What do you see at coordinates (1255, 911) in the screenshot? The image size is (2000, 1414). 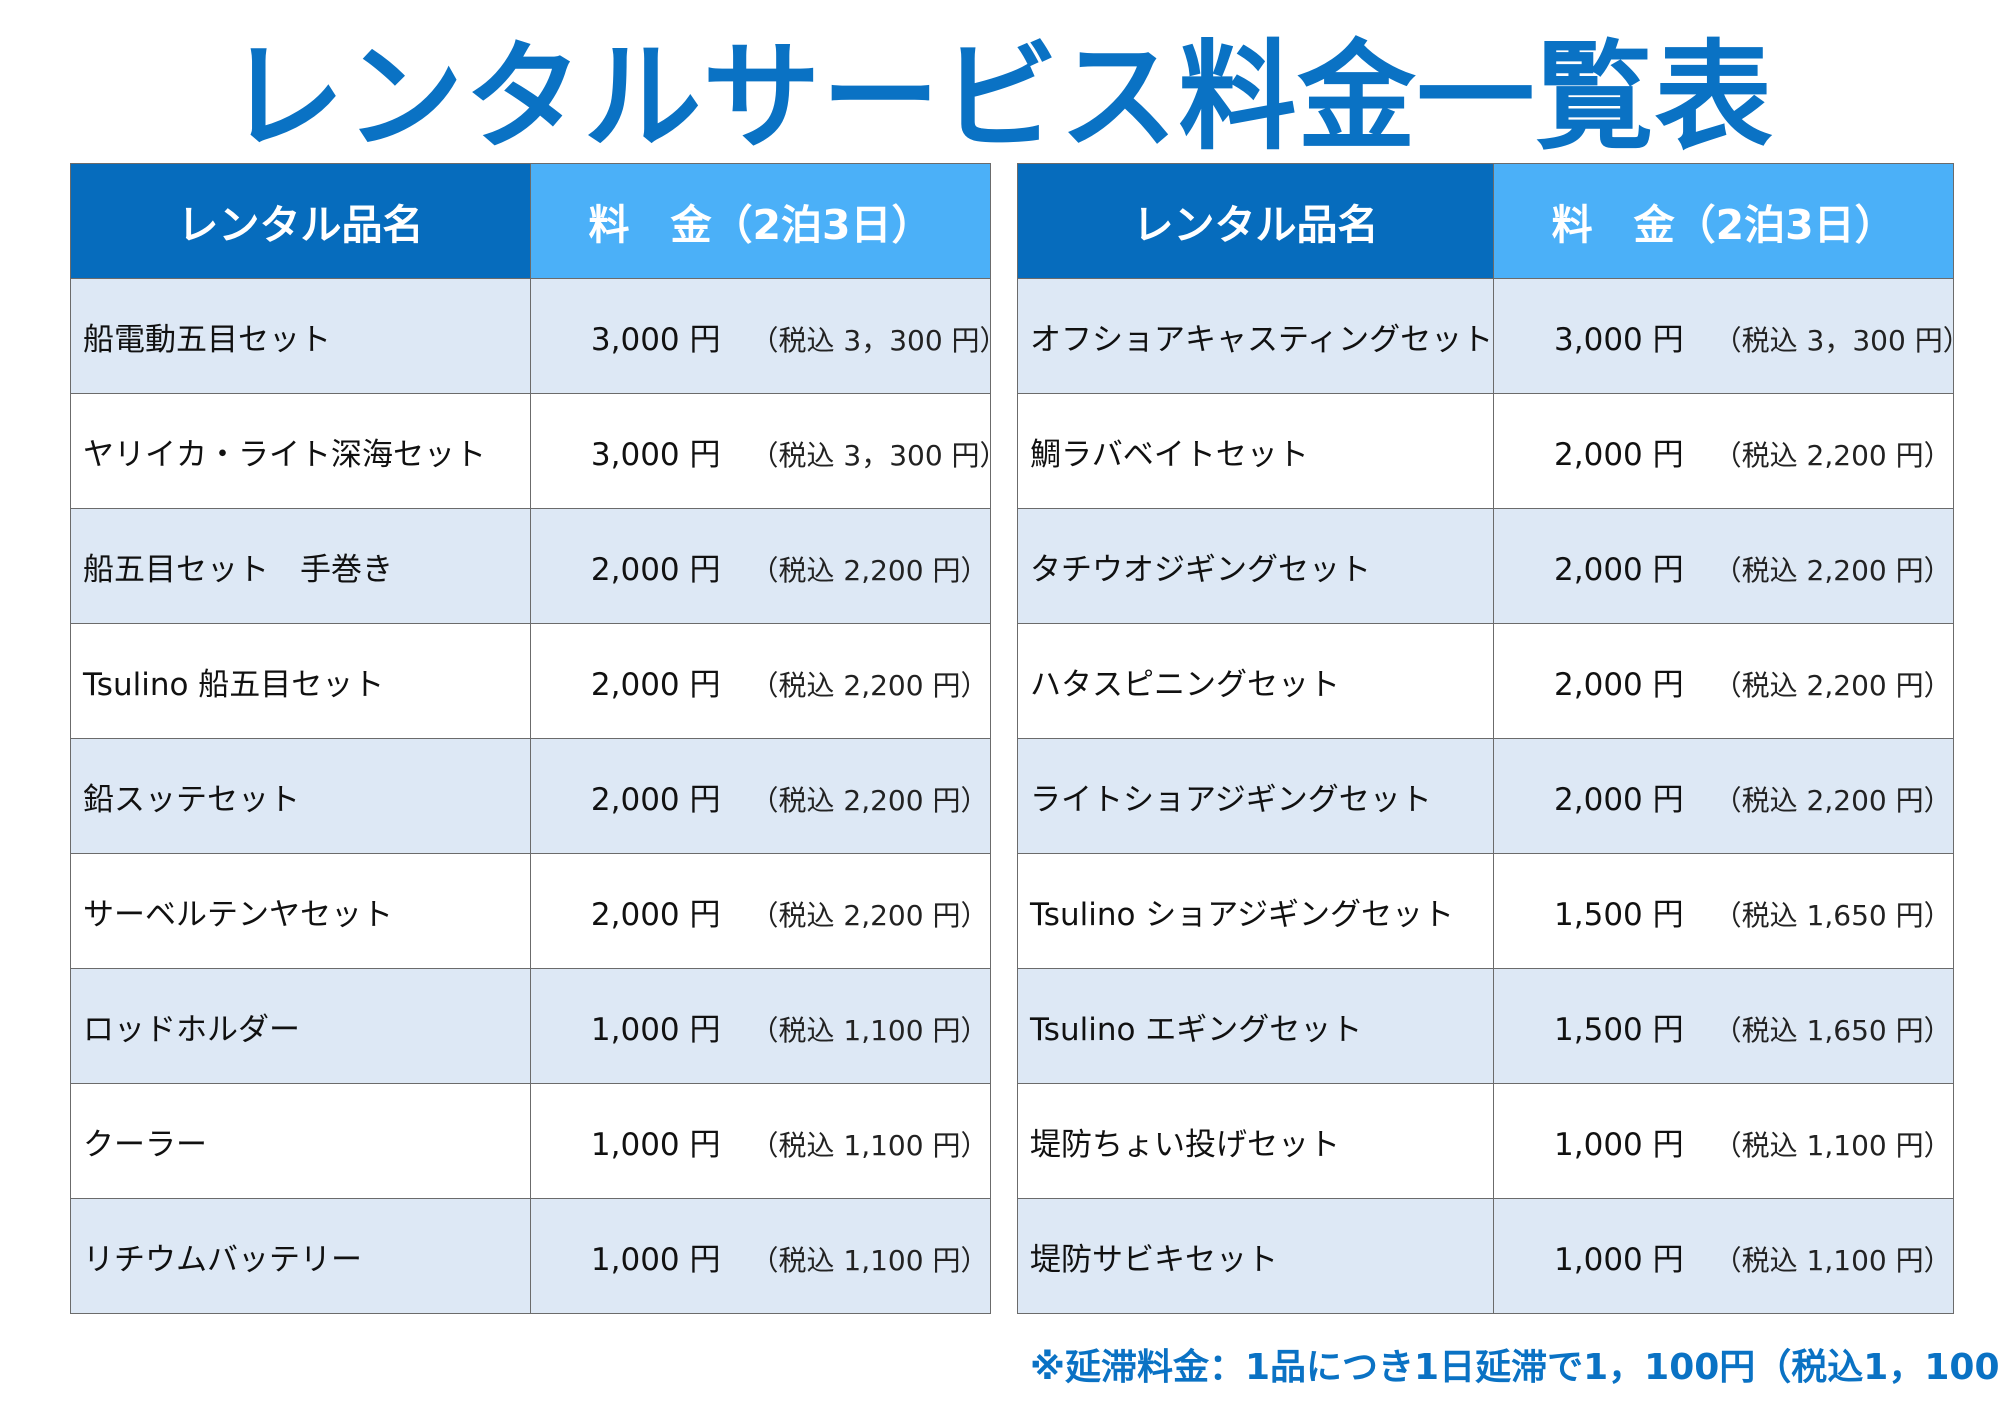 I see `item-name-cell: Tsulino ショアジギングセット` at bounding box center [1255, 911].